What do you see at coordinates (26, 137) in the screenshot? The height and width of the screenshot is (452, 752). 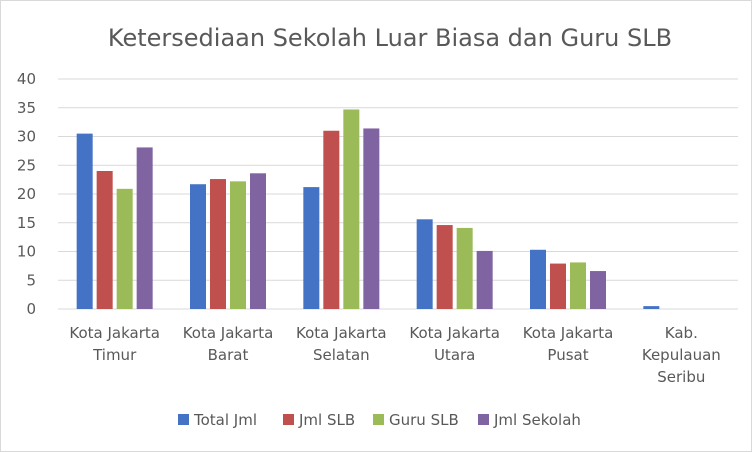 I see `y-tick-label: 30` at bounding box center [26, 137].